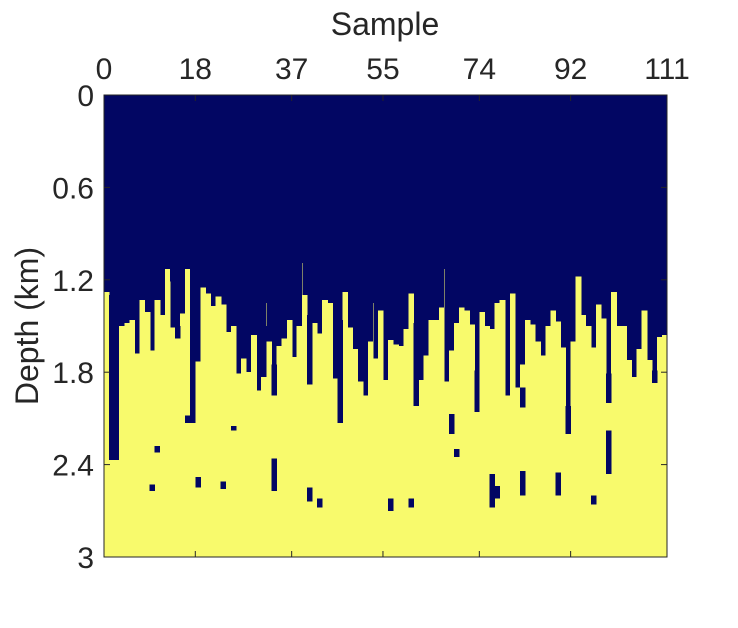 This screenshot has width=738, height=628. Describe the element at coordinates (85, 558) in the screenshot. I see `y-tick-label: 3` at that location.